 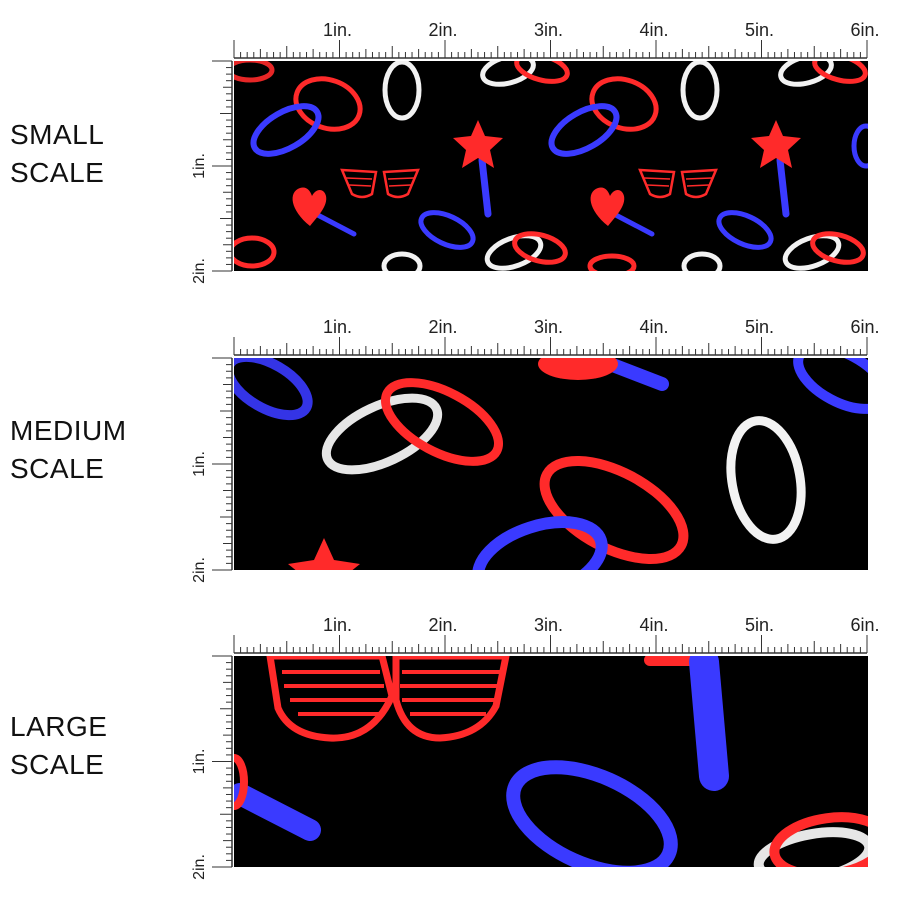 What do you see at coordinates (68, 430) in the screenshot?
I see `label-line: MEDIUM` at bounding box center [68, 430].